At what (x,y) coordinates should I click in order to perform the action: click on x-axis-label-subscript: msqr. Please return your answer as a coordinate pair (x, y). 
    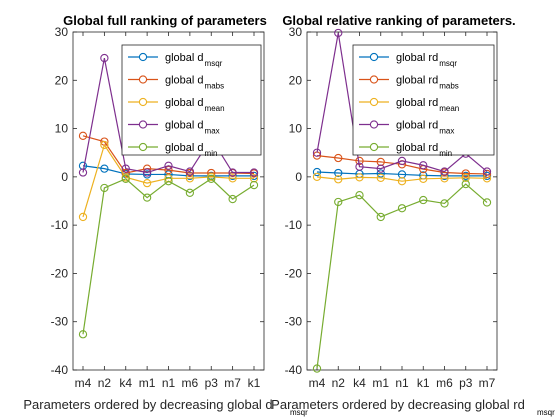
    Looking at the image, I should click on (546, 412).